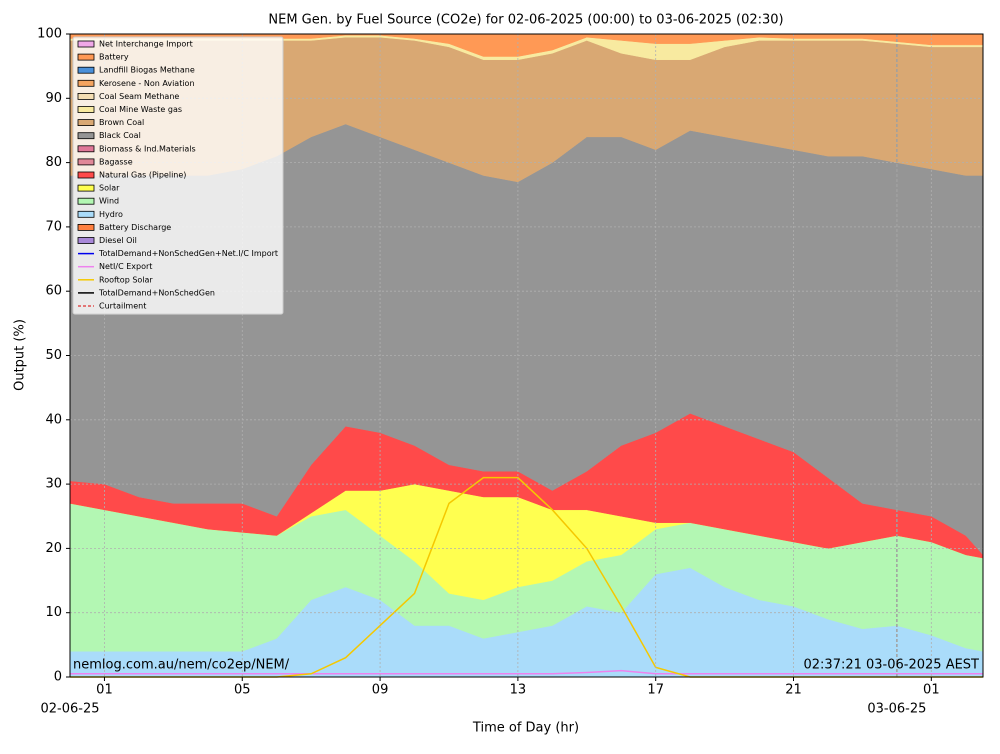 The width and height of the screenshot is (1000, 754). I want to click on y-tick-label: 30, so click(53, 484).